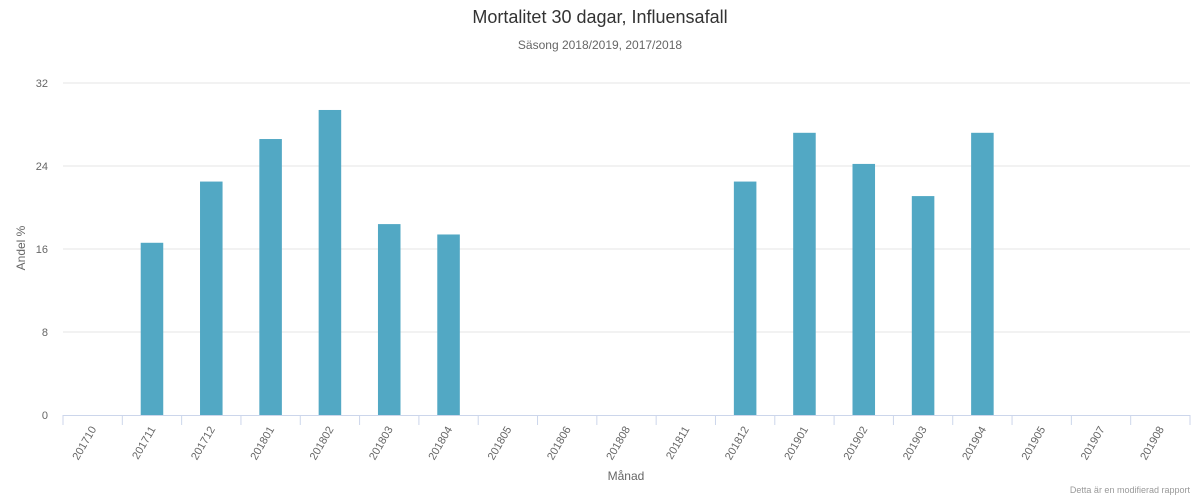  I want to click on x-tick-label: 201908, so click(1152, 444).